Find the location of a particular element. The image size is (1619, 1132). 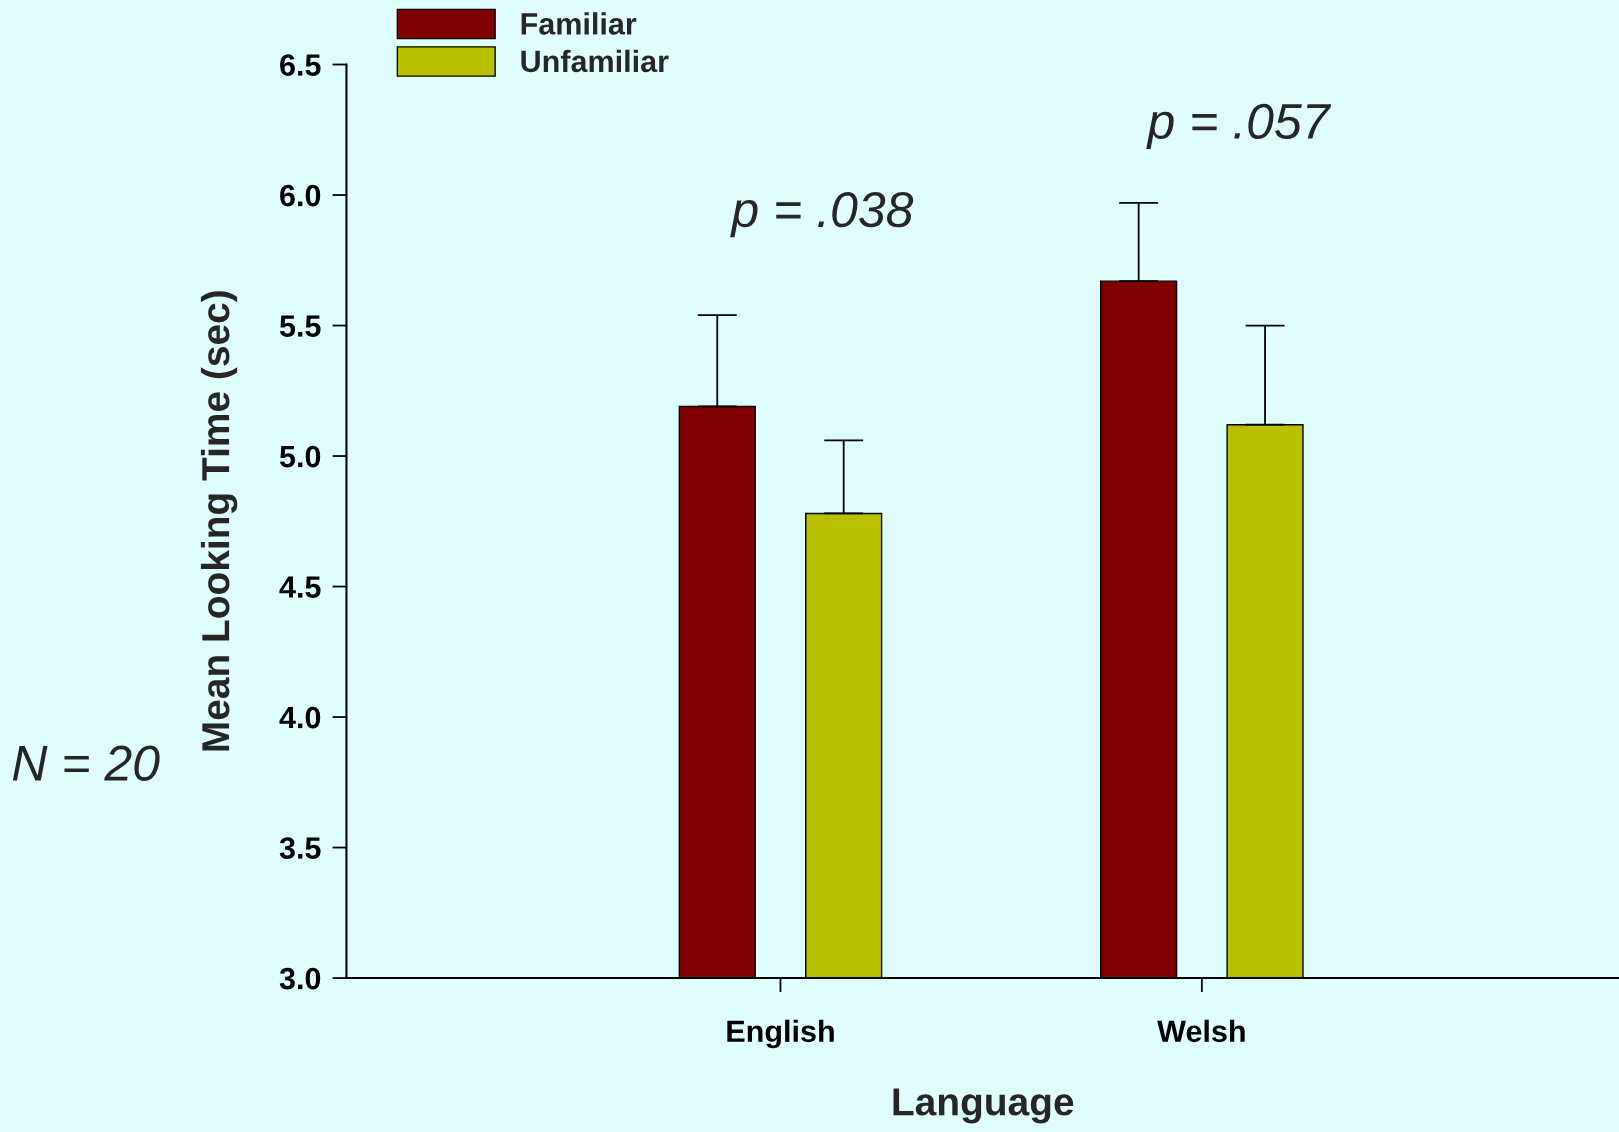

annotation: p = .038 is located at coordinates (822, 214).